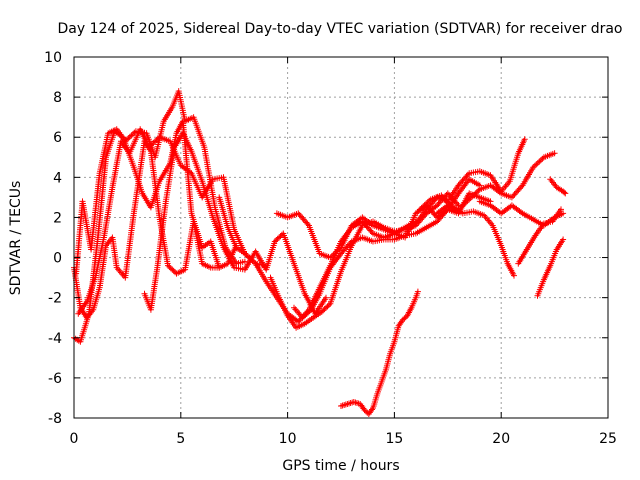 The image size is (640, 480). I want to click on y-tick-label: 6, so click(57, 138).